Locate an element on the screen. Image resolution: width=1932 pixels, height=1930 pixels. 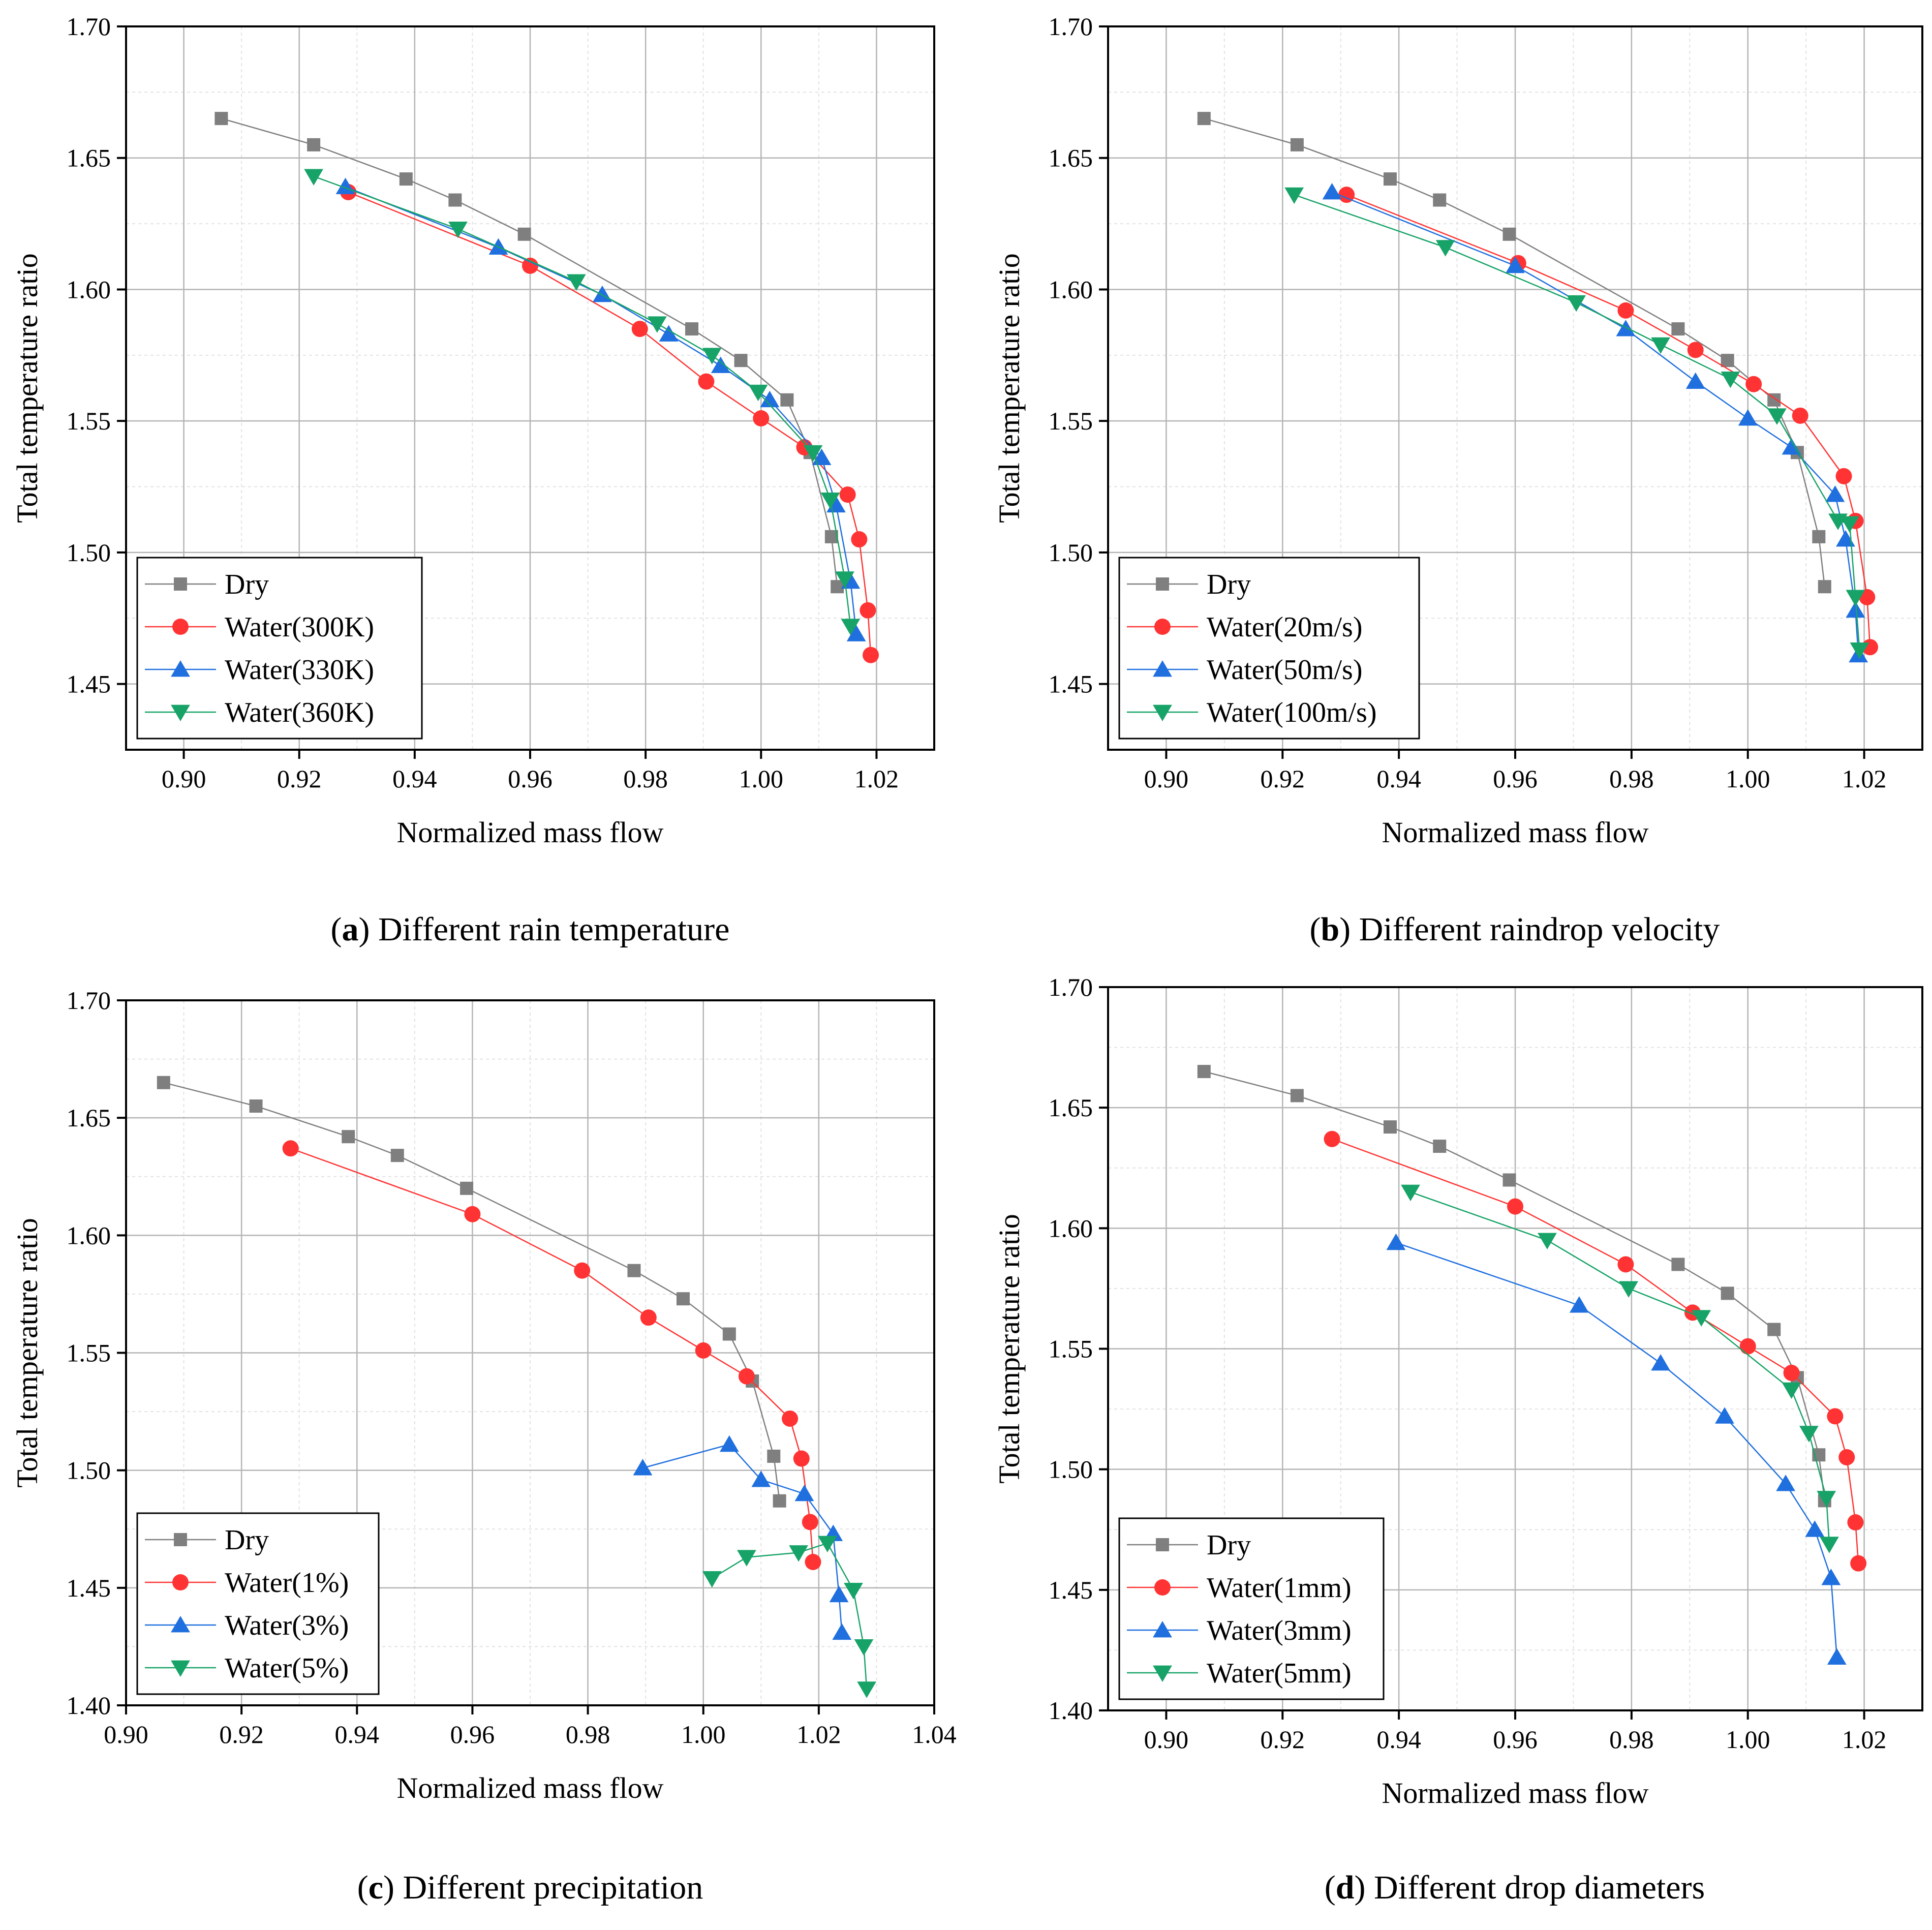
panel-caption: (b) Different raindrop velocity is located at coordinates (1514, 929).